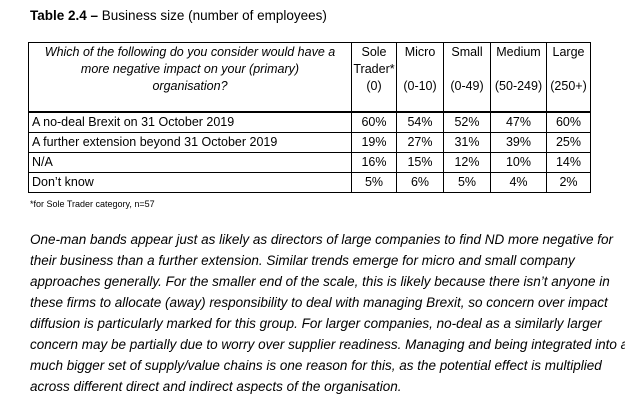  What do you see at coordinates (374, 162) in the screenshot?
I see `cell-value: 16%` at bounding box center [374, 162].